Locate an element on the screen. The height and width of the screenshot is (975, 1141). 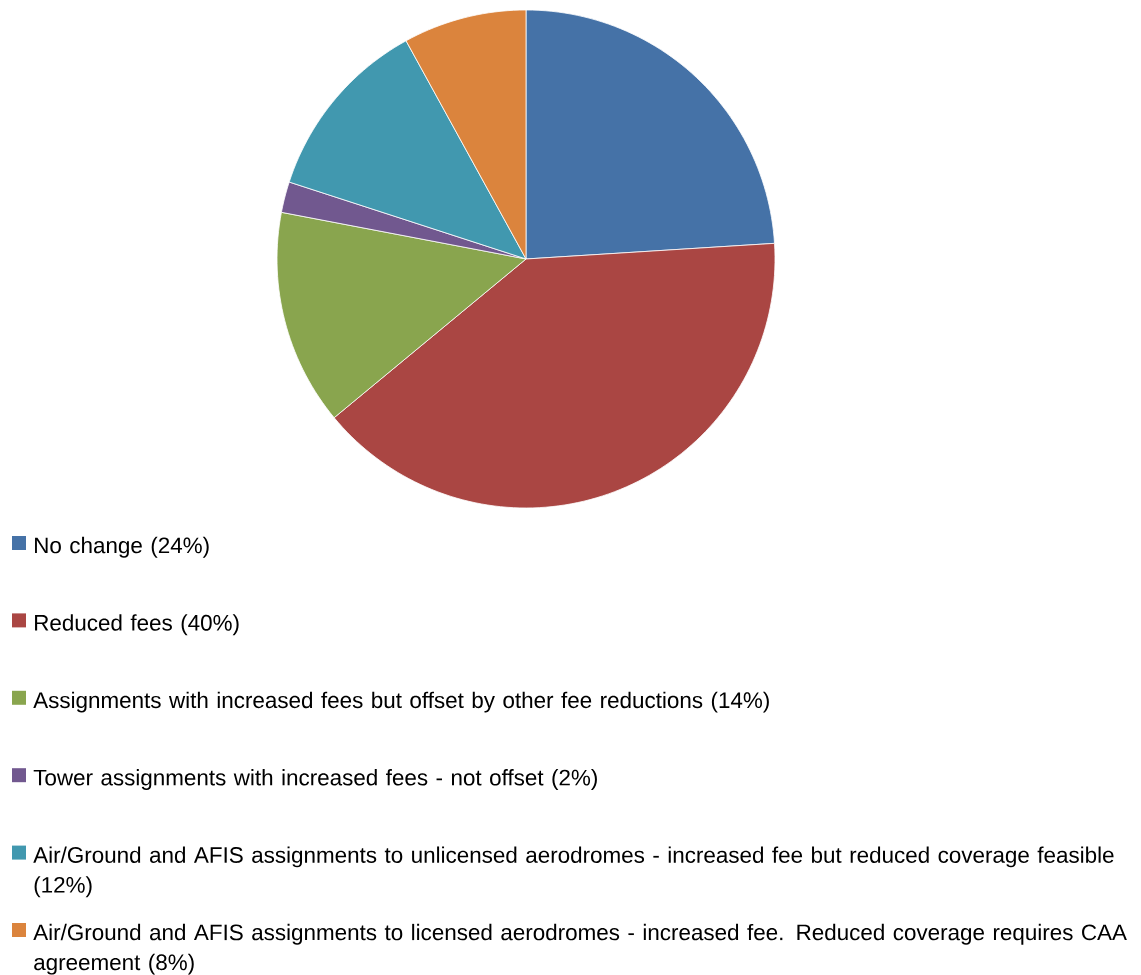
legend-label: Assignments with increased fees but offset by other fee reductions (14%) is located at coordinates (401, 702).